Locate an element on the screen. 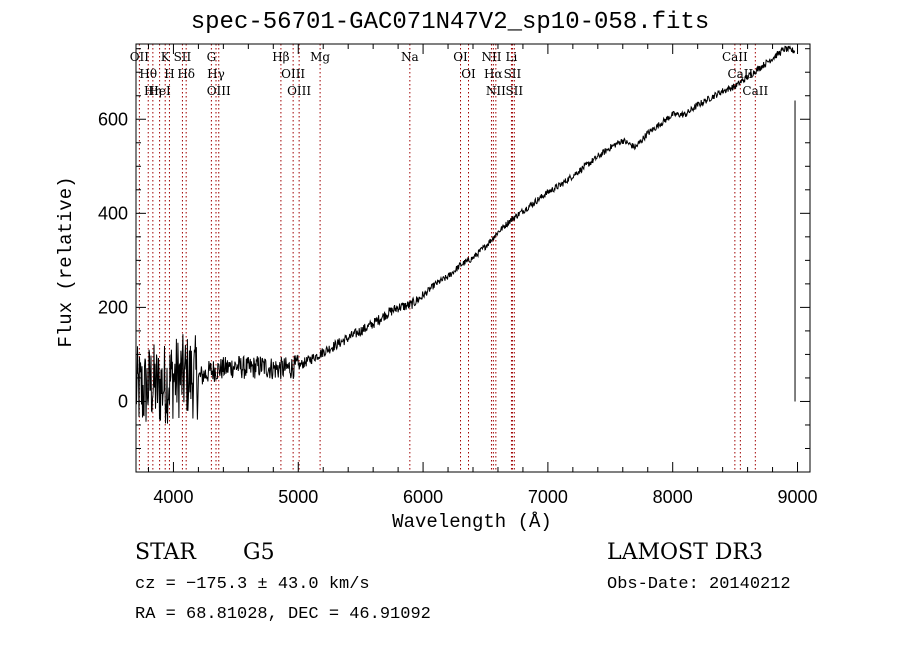 The height and width of the screenshot is (649, 900). object-class: STAR is located at coordinates (165, 552).